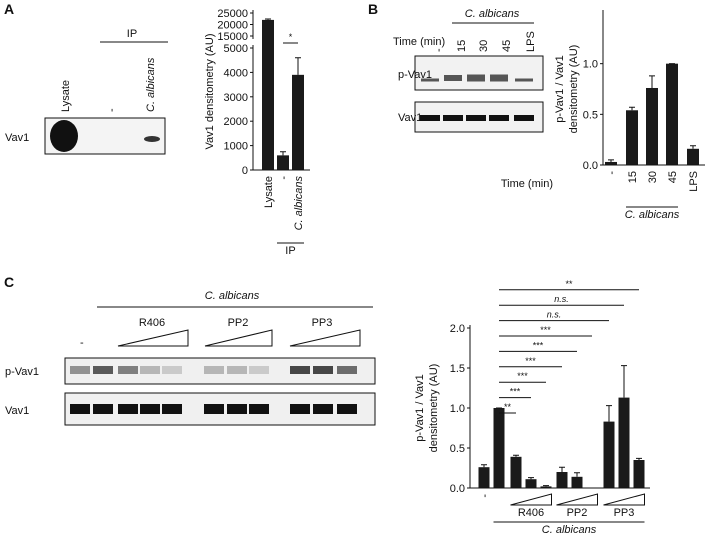 This screenshot has height=537, width=724. What do you see at coordinates (291, 37) in the screenshot?
I see `significance-label: *` at bounding box center [291, 37].